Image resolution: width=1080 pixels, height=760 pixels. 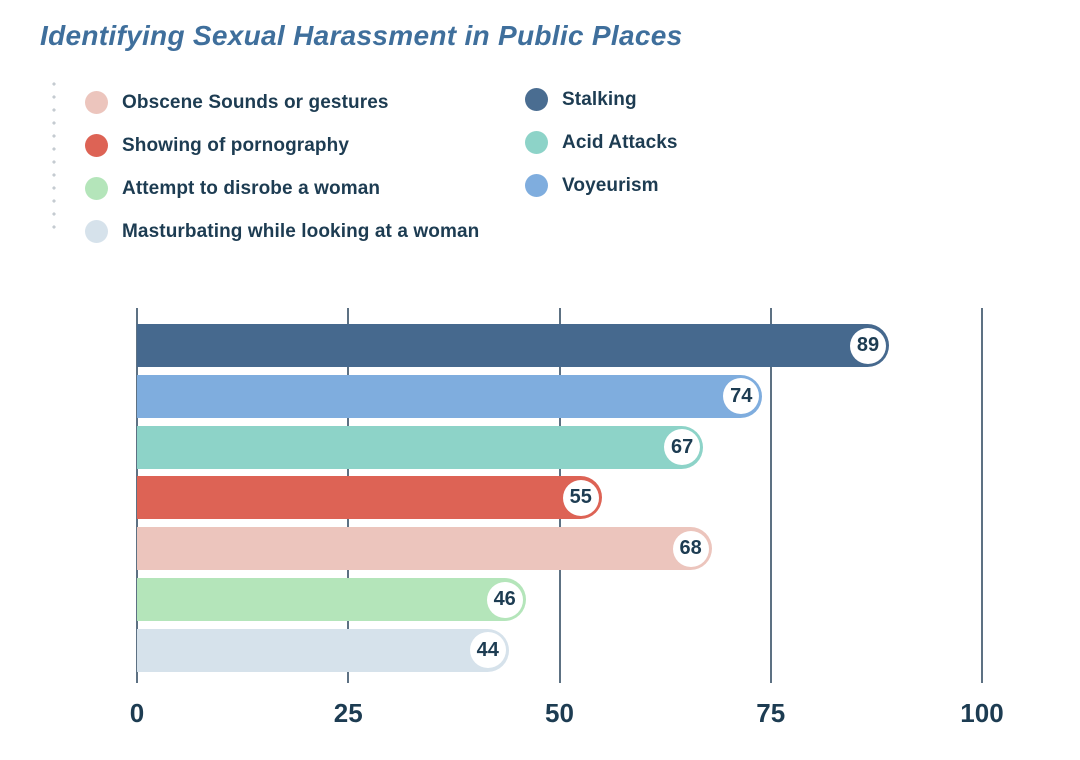 I want to click on legend-item: Showing of pornography, so click(x=282, y=145).